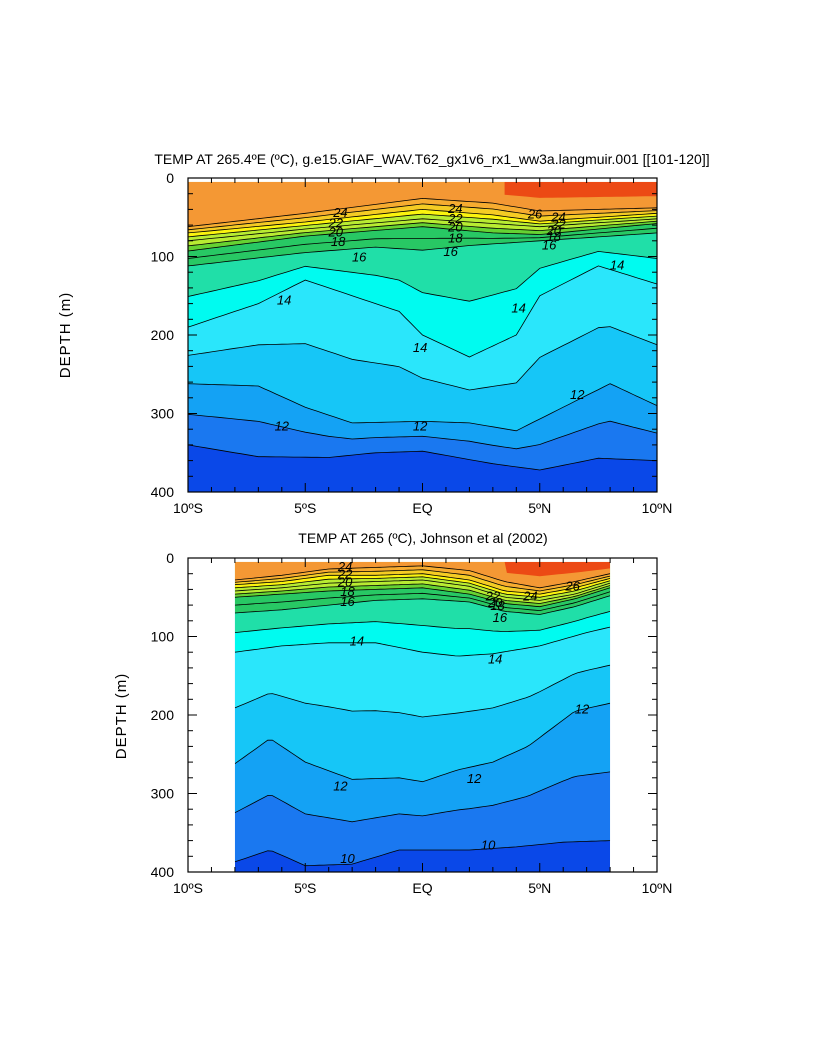 The image size is (818, 1055). Describe the element at coordinates (422, 538) in the screenshot. I see `panel-title: TEMP AT 265 (ºC), Johnson et al (2002)` at that location.